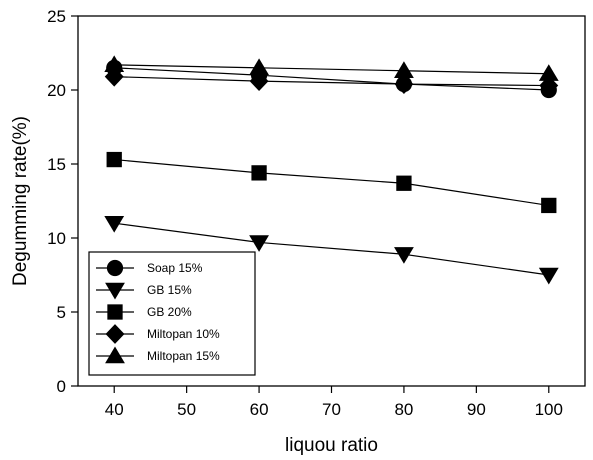 This screenshot has width=593, height=460. What do you see at coordinates (20, 201) in the screenshot?
I see `y-axis-label: Degumming rate(%)` at bounding box center [20, 201].